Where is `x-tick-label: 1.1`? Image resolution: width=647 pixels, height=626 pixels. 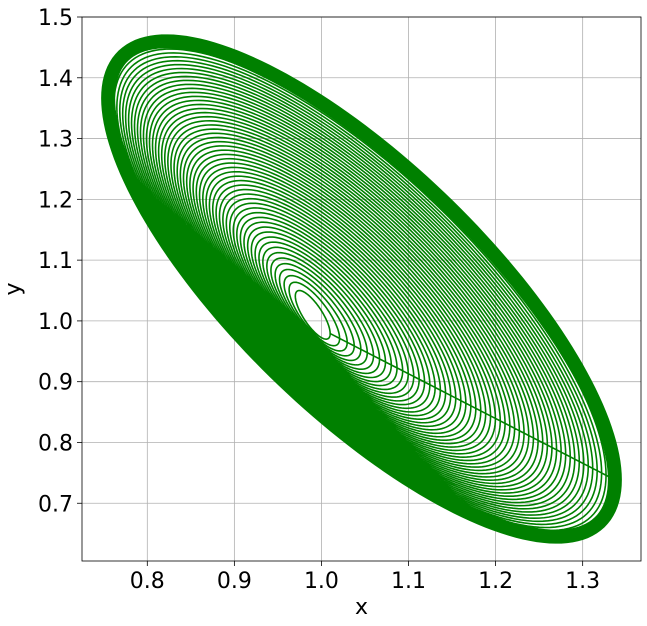
x-tick-label: 1.1 is located at coordinates (408, 581).